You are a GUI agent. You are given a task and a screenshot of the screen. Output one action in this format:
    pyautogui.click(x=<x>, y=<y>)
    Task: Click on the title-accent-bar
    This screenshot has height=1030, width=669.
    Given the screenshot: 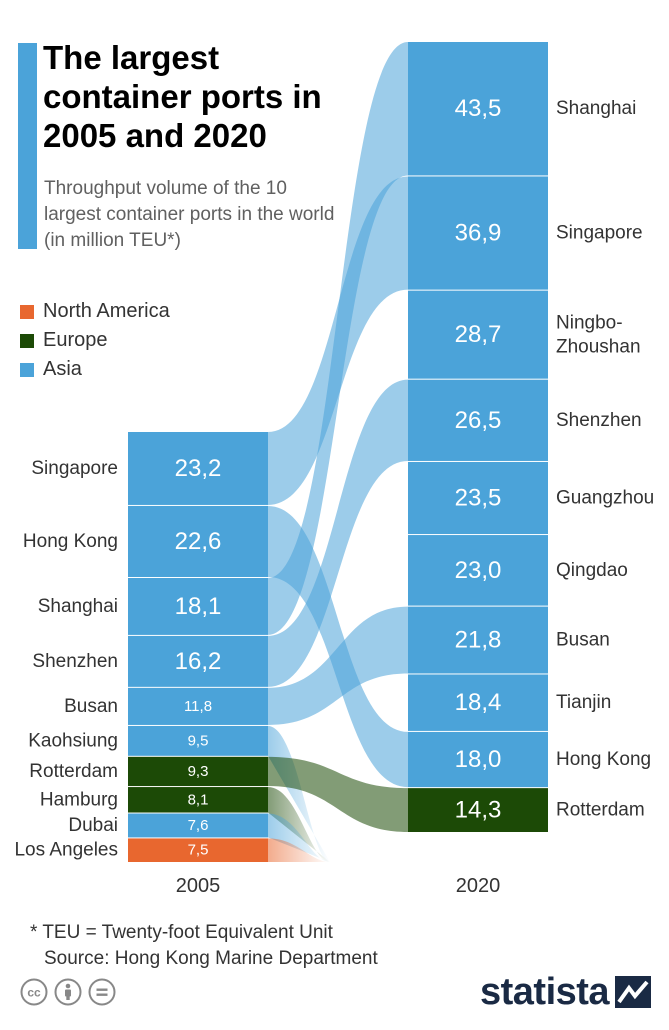 What is the action you would take?
    pyautogui.click(x=27, y=146)
    